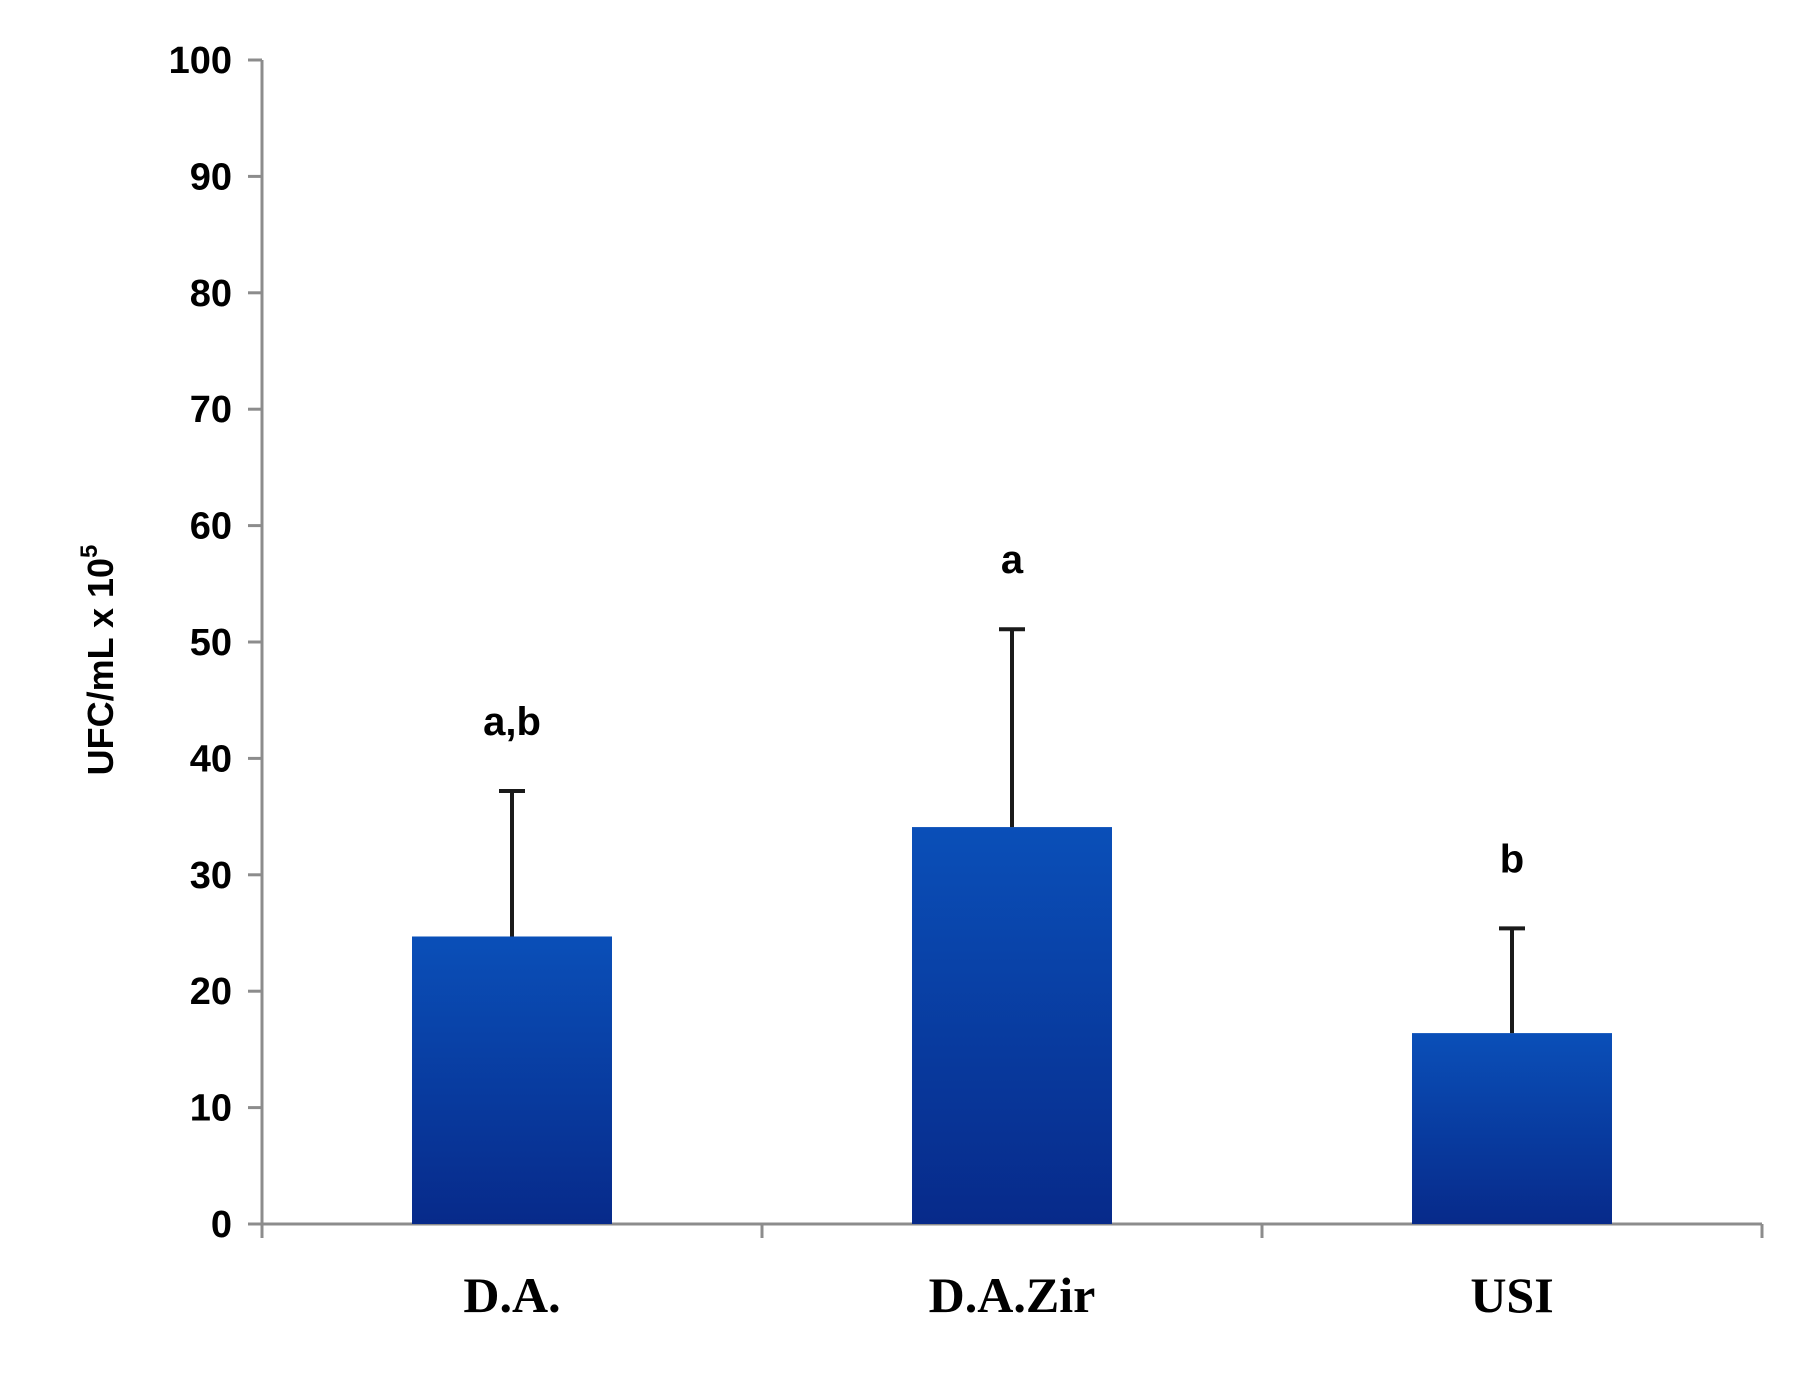  What do you see at coordinates (211, 294) in the screenshot?
I see `y-tick-label: 80` at bounding box center [211, 294].